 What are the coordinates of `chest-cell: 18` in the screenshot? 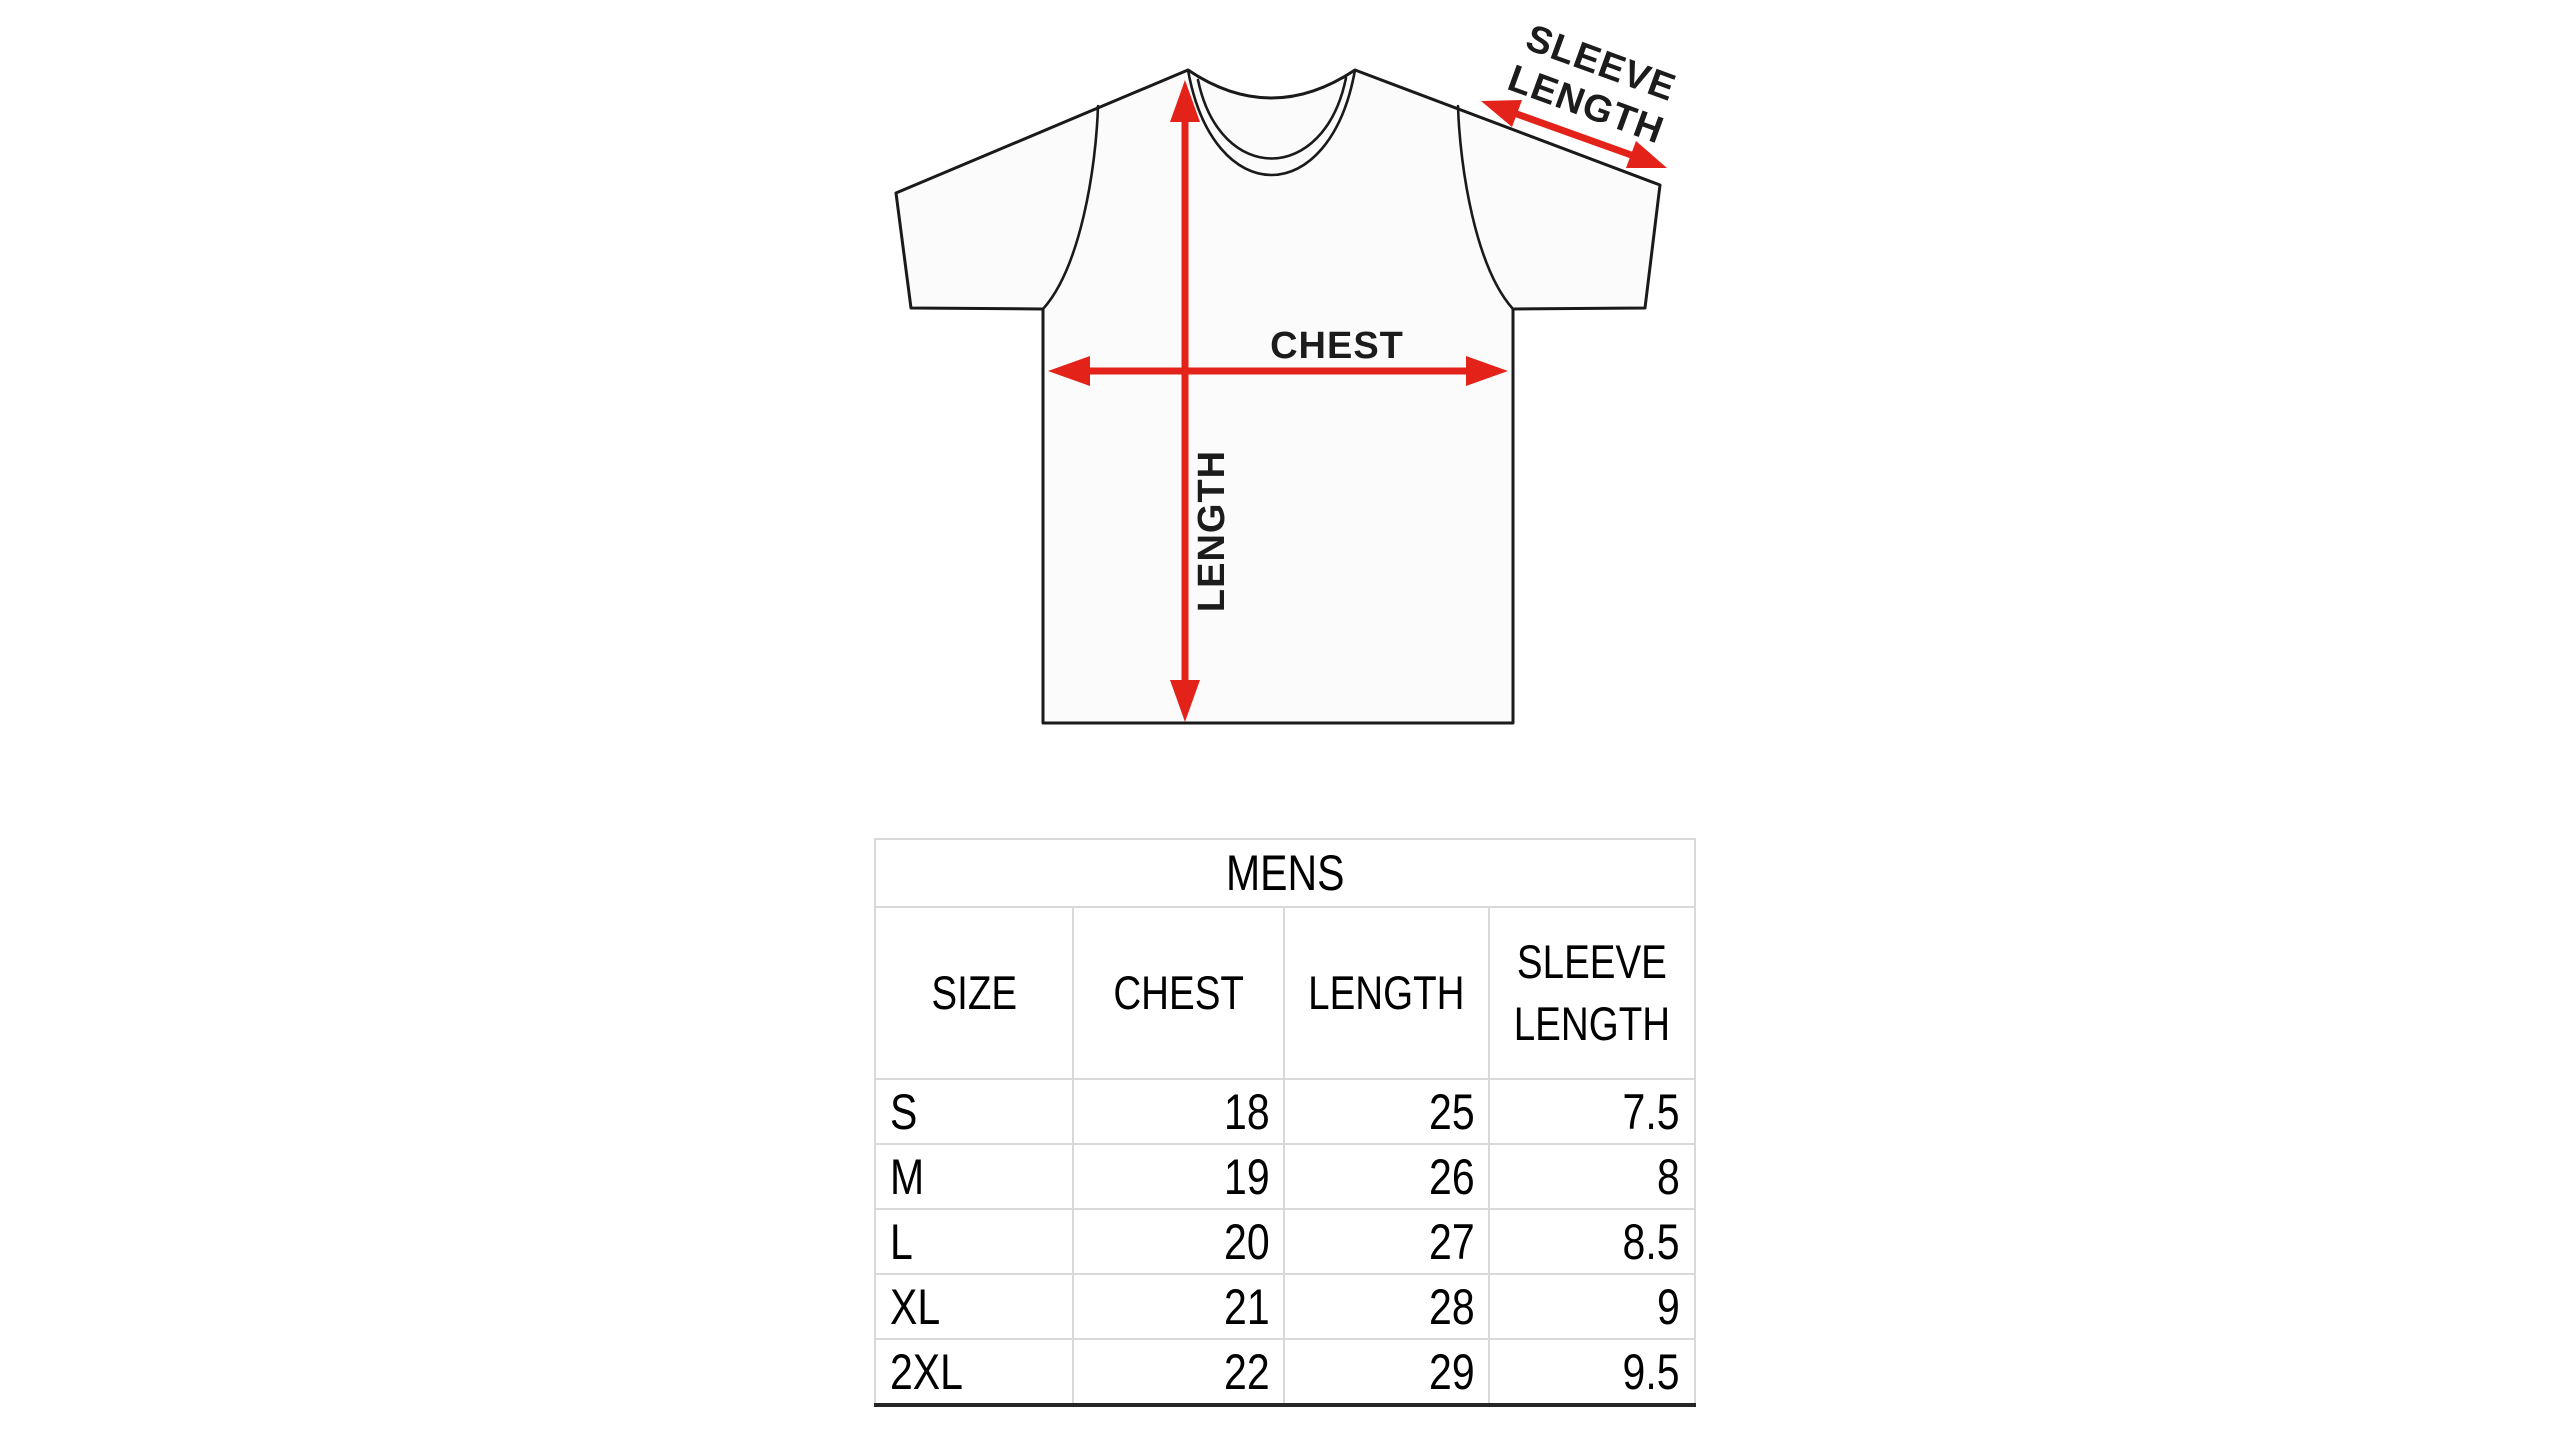 It's located at (1179, 1111).